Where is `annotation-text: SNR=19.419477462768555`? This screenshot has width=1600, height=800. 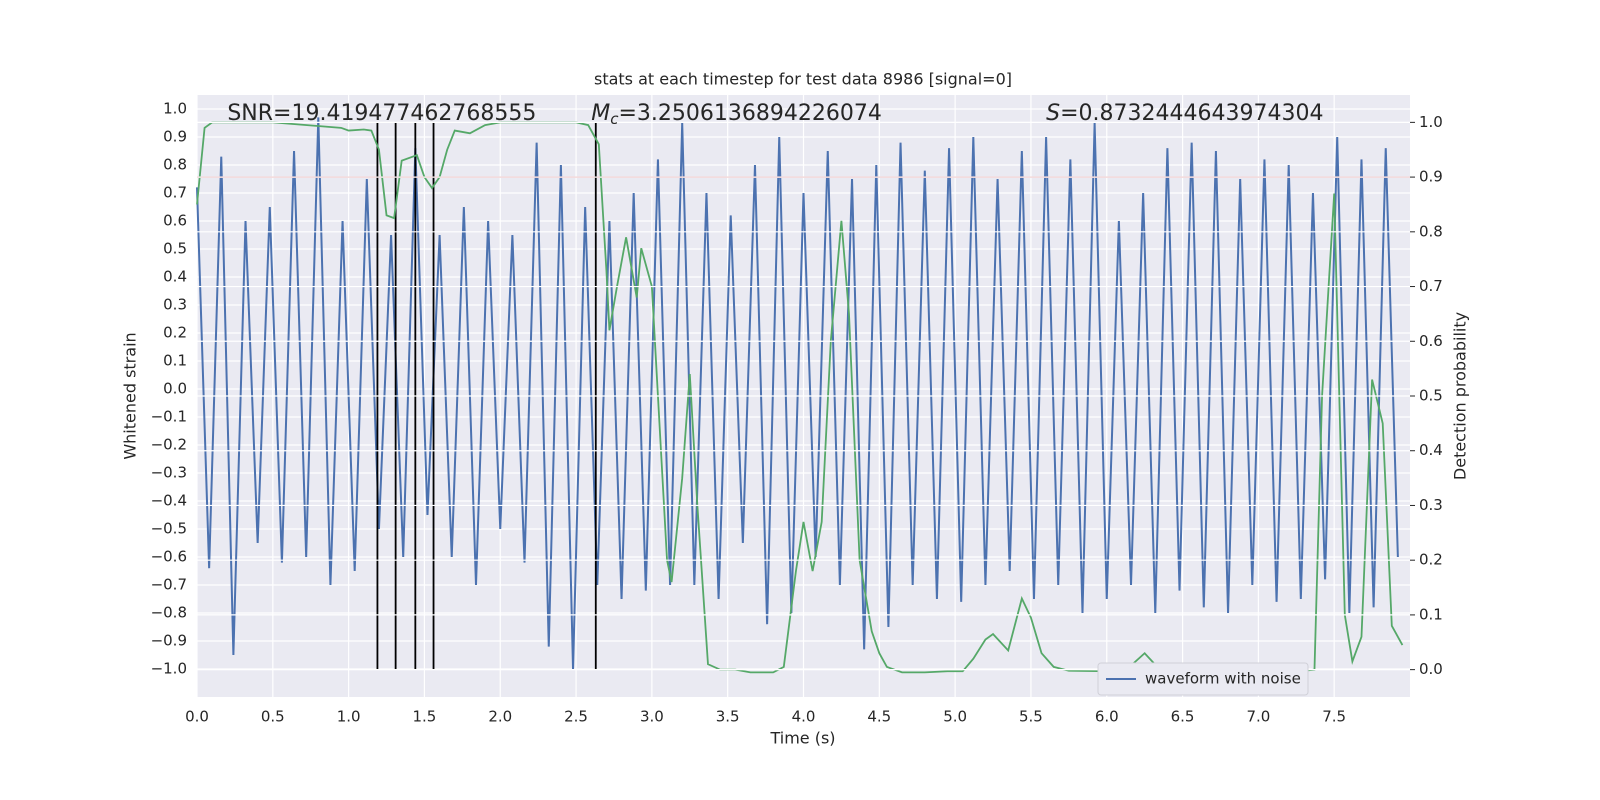 annotation-text: SNR=19.419477462768555 is located at coordinates (381, 113).